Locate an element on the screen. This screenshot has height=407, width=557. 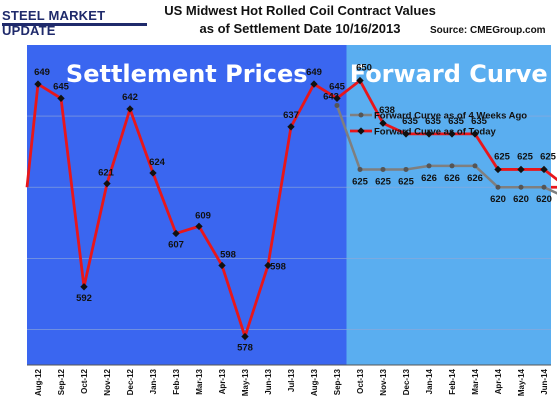
section-label-forward: Forward Curve is located at coordinates (449, 74).